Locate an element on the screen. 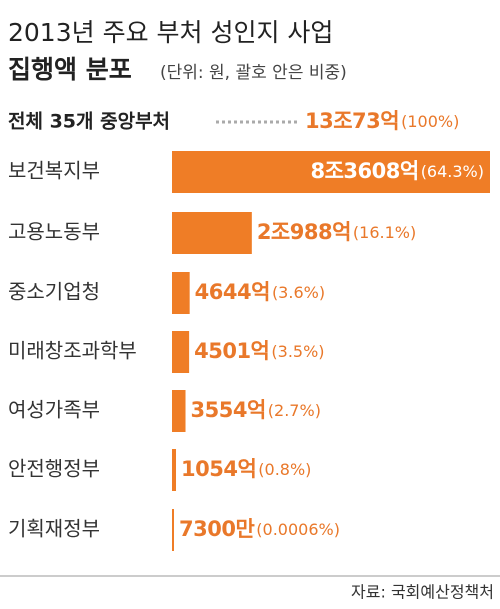 Image resolution: width=500 pixels, height=609 pixels. value-label: 4644억 (3.6%) is located at coordinates (260, 292).